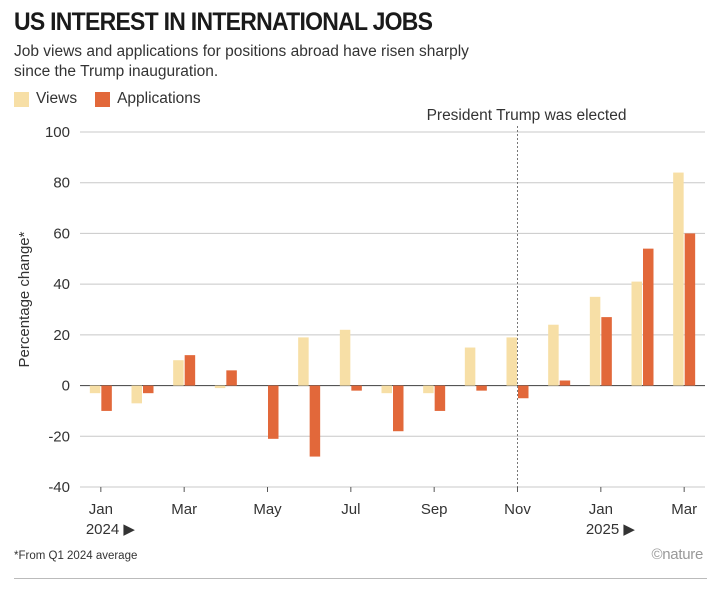 This screenshot has height=600, width=721. I want to click on bar-applications-oct-2024, so click(481, 388).